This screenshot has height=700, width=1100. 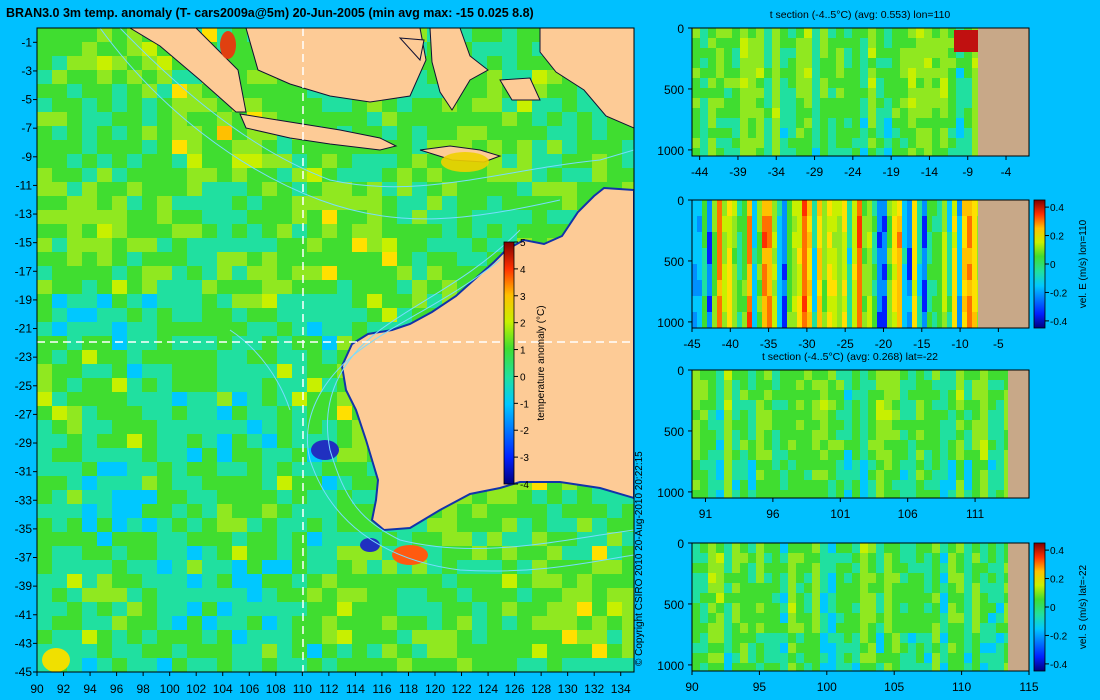 I want to click on vel-s-colorbar-label: vel. S (m/s) lat=-22, so click(x=1083, y=606).